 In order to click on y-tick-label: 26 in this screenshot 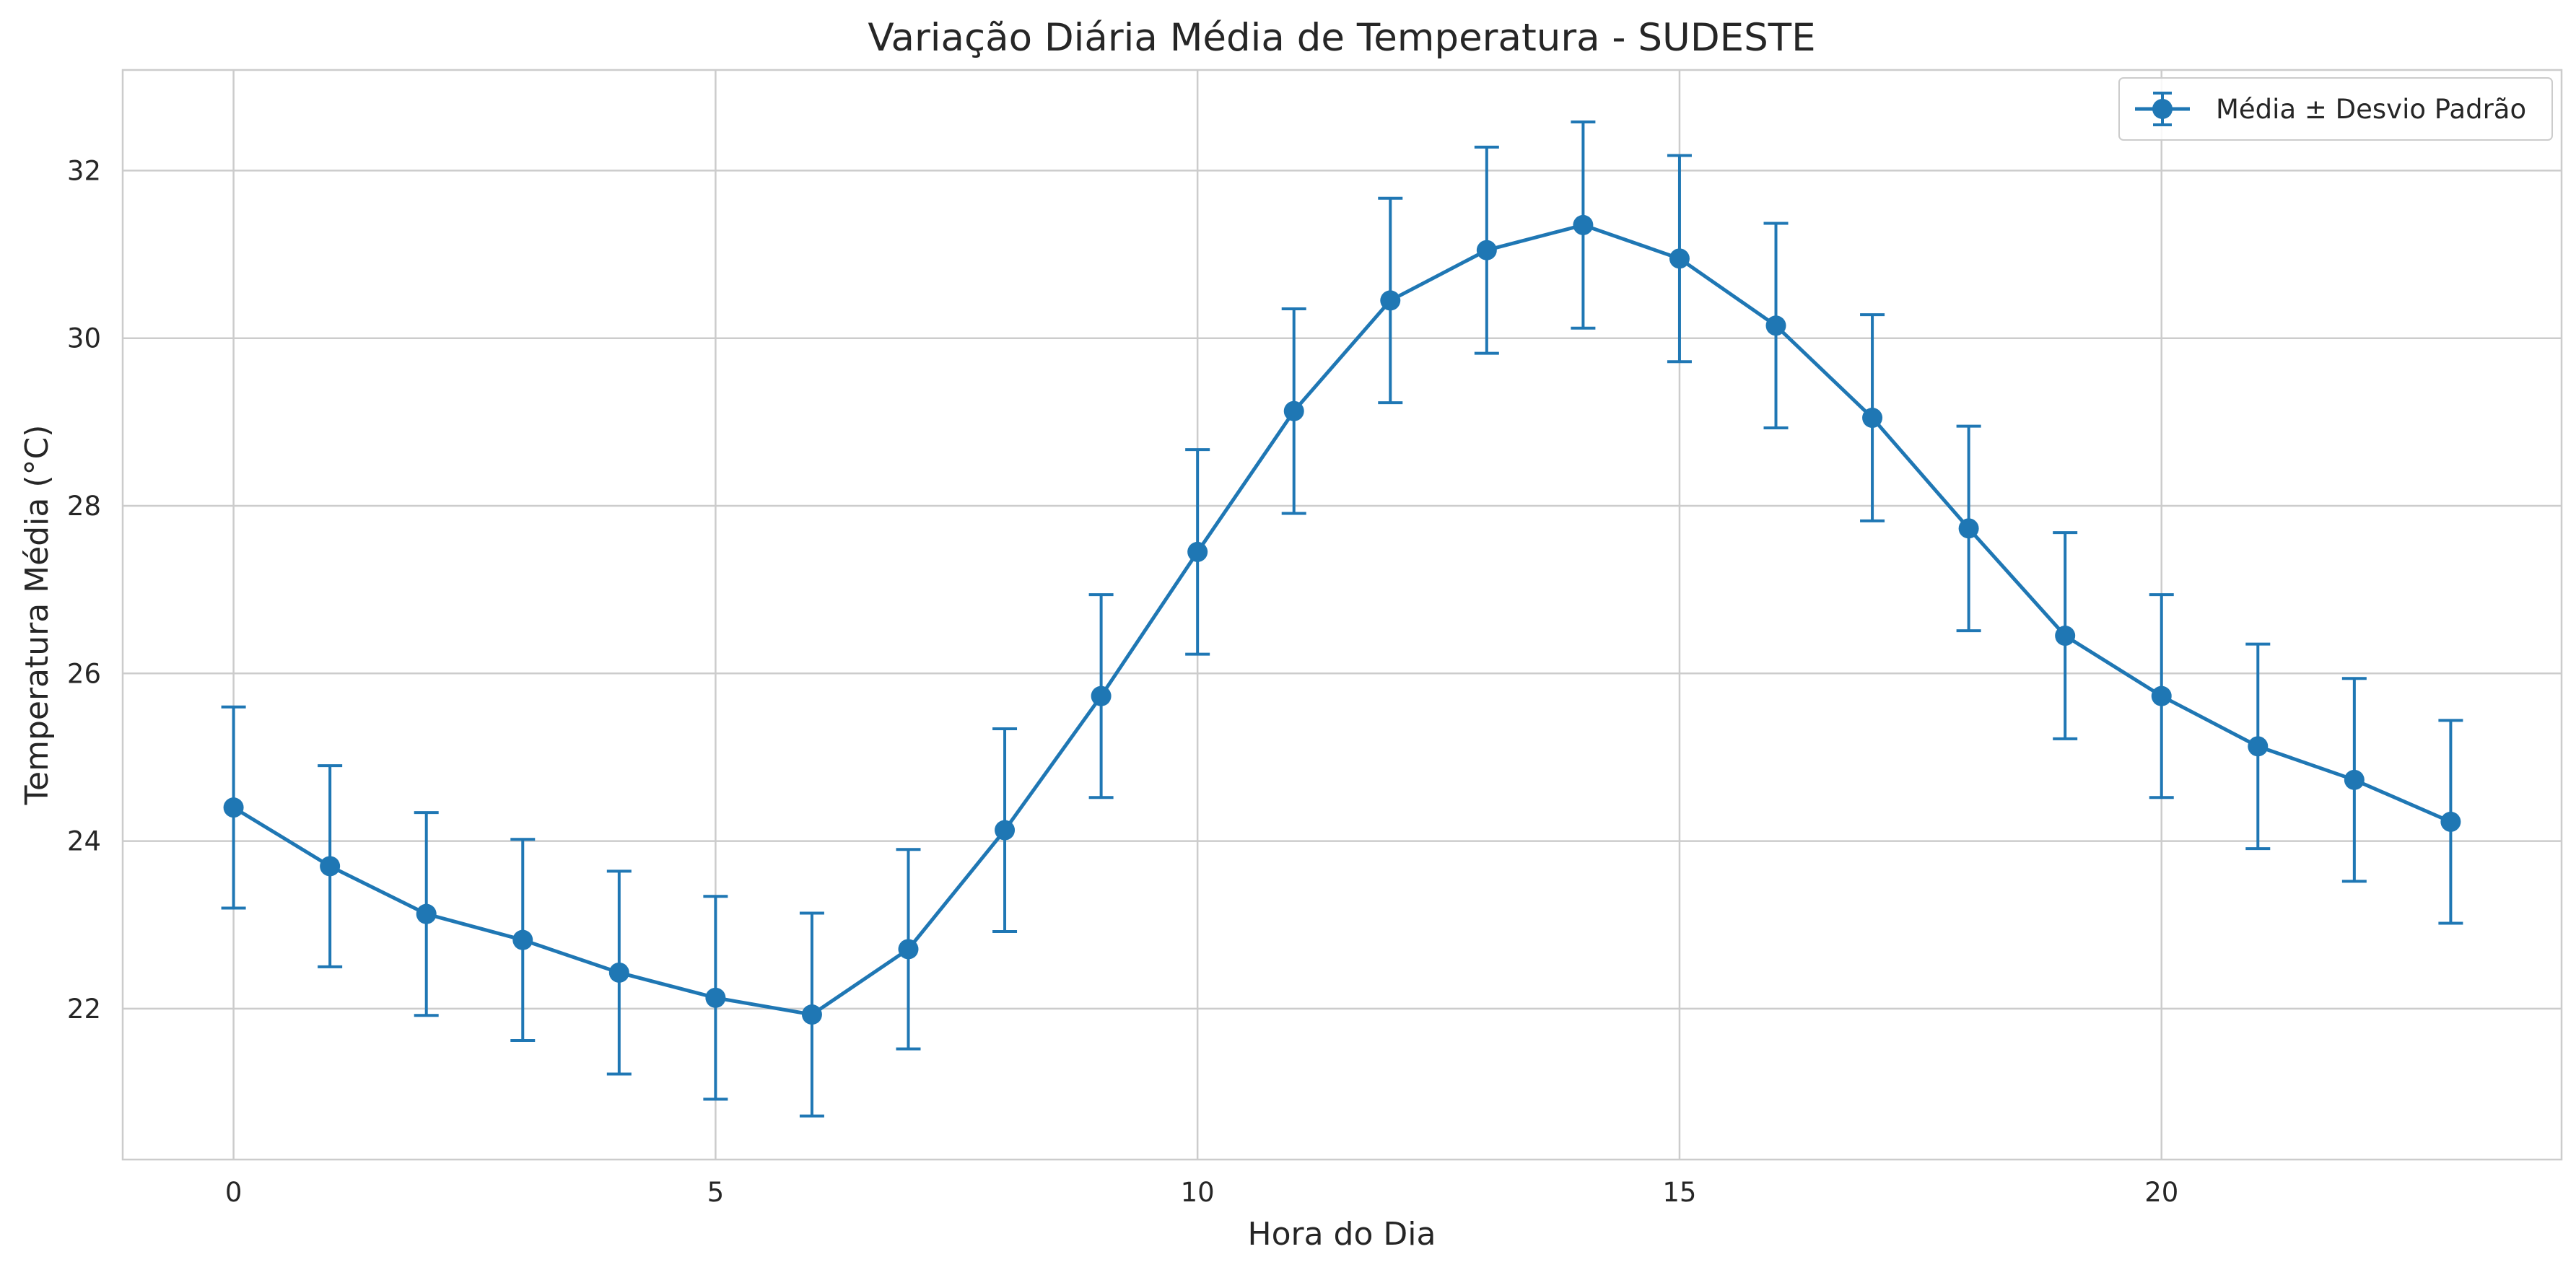, I will do `click(84, 674)`.